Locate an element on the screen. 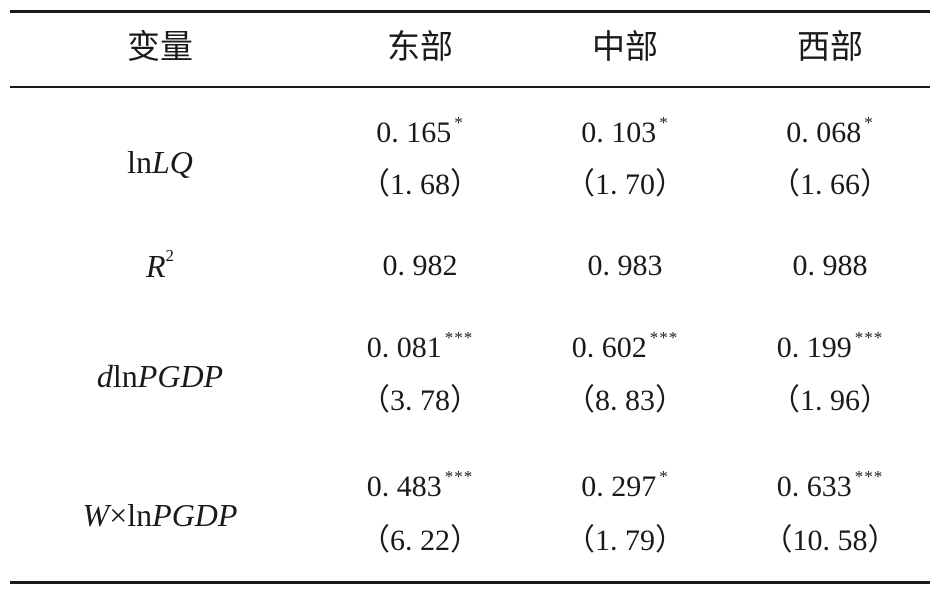 This screenshot has width=938, height=592. header-rule is located at coordinates (470, 87).